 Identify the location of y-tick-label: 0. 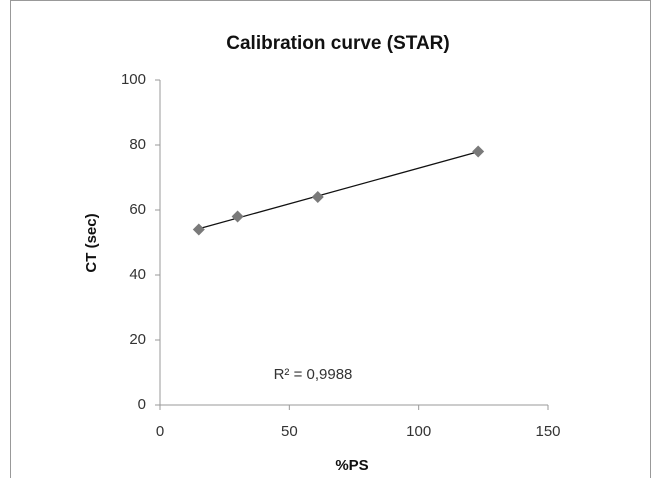
(142, 404).